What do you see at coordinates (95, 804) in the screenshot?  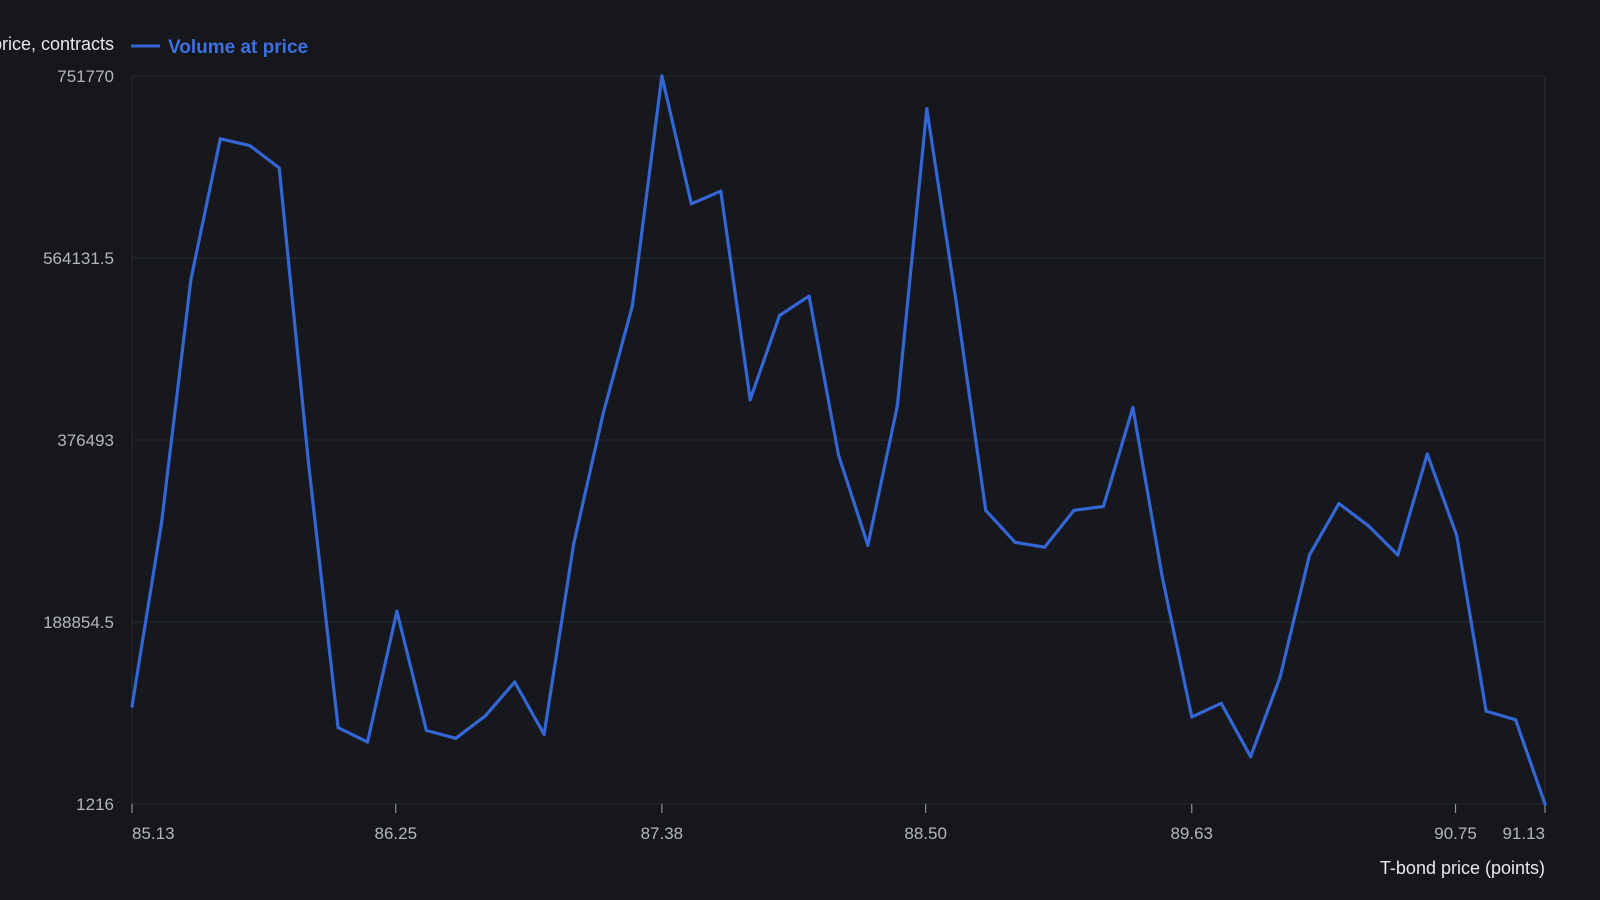 I see `y-tick-label: 1216` at bounding box center [95, 804].